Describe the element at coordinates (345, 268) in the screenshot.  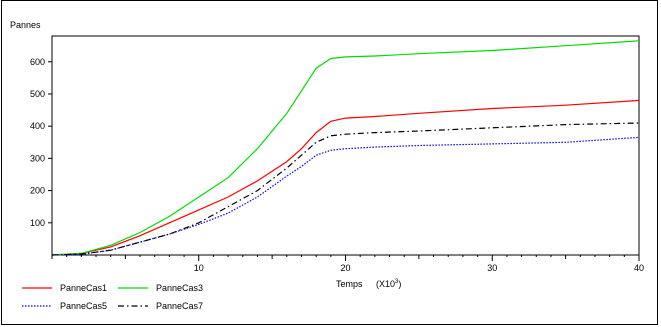
I see `x-tick-label: 20` at that location.